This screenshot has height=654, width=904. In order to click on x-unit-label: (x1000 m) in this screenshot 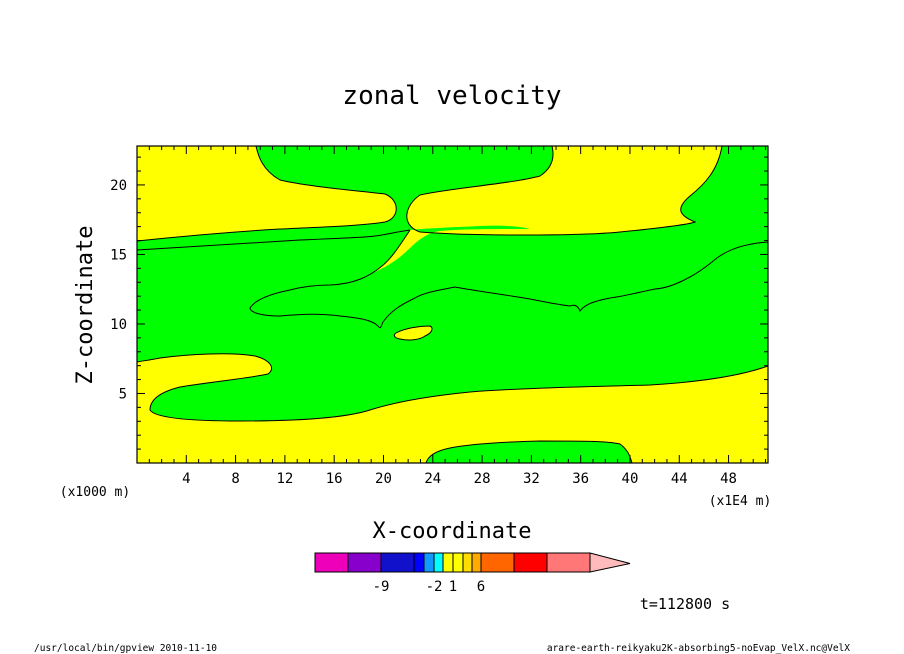, I will do `click(95, 492)`.